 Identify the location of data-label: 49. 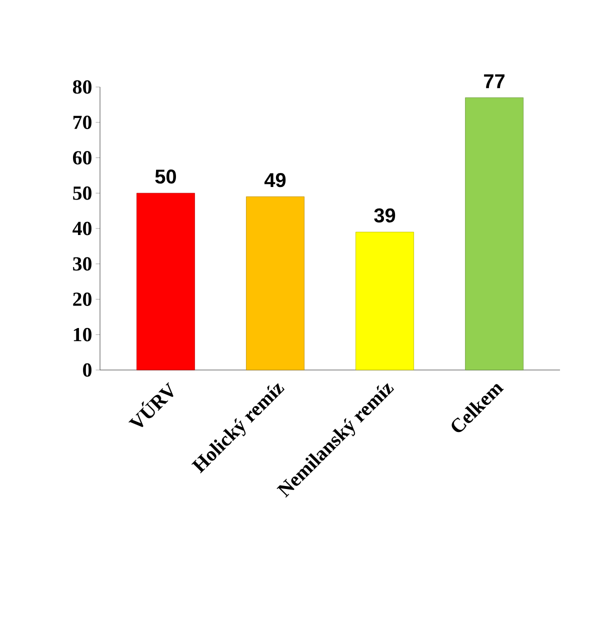
(275, 180).